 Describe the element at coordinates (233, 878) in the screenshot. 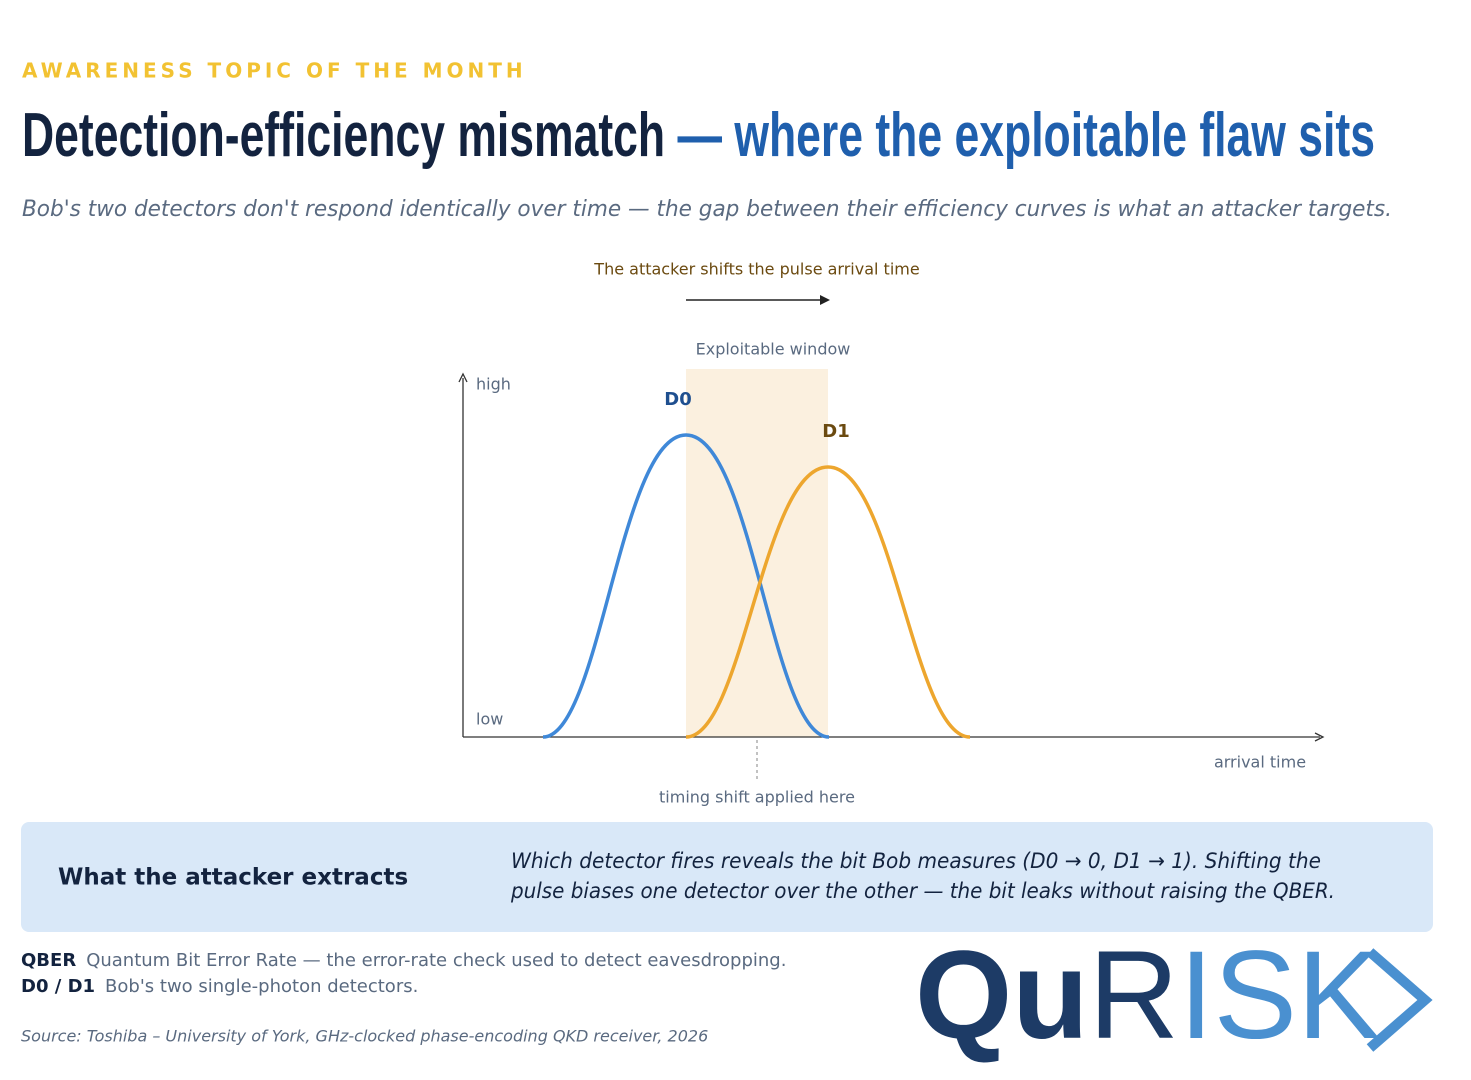

I see `callout-heading: What the attacker extracts` at that location.